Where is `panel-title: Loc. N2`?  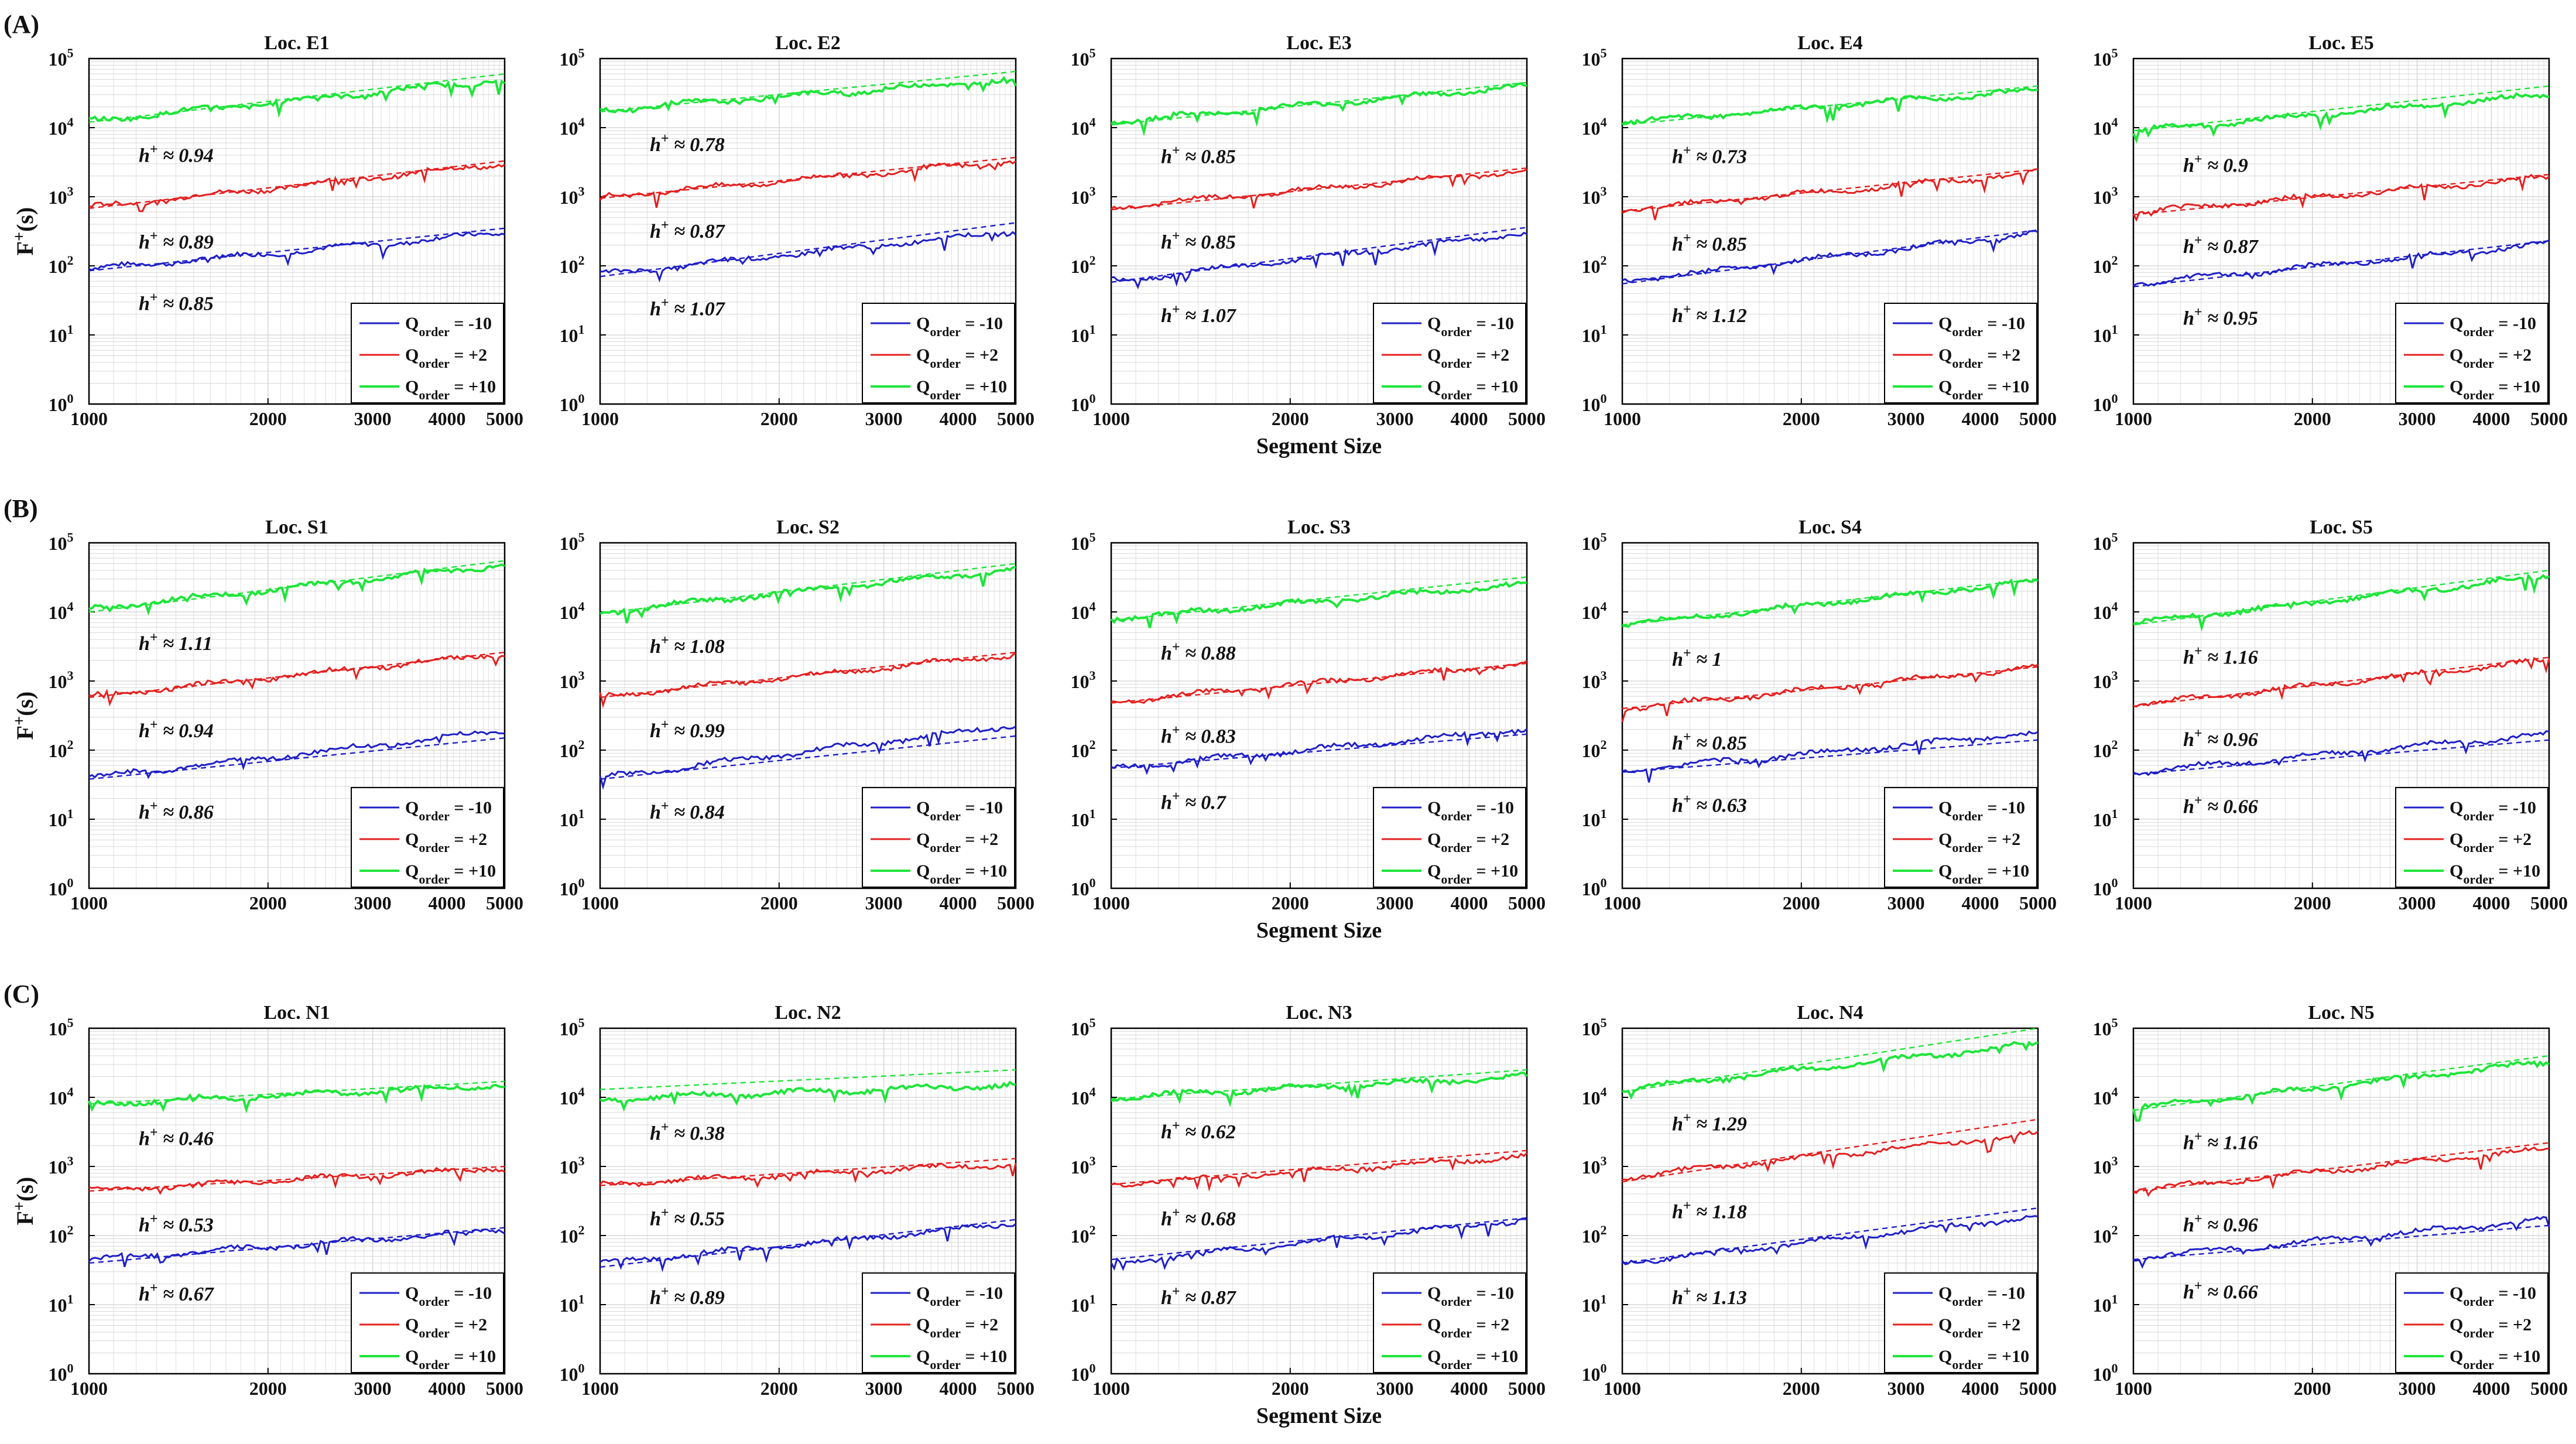 panel-title: Loc. N2 is located at coordinates (808, 1013).